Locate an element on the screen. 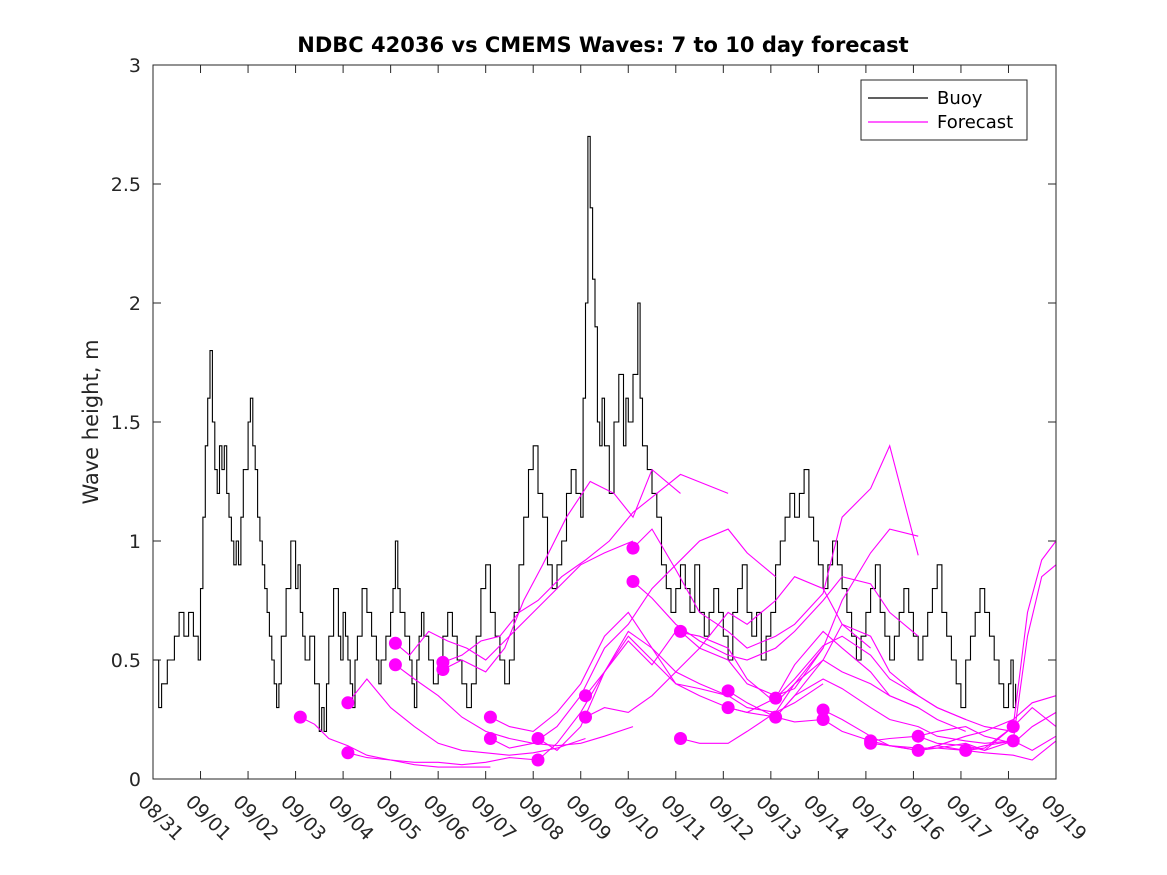 Image resolution: width=1167 pixels, height=875 pixels. y-tick-label: 1.5 is located at coordinates (126, 423).